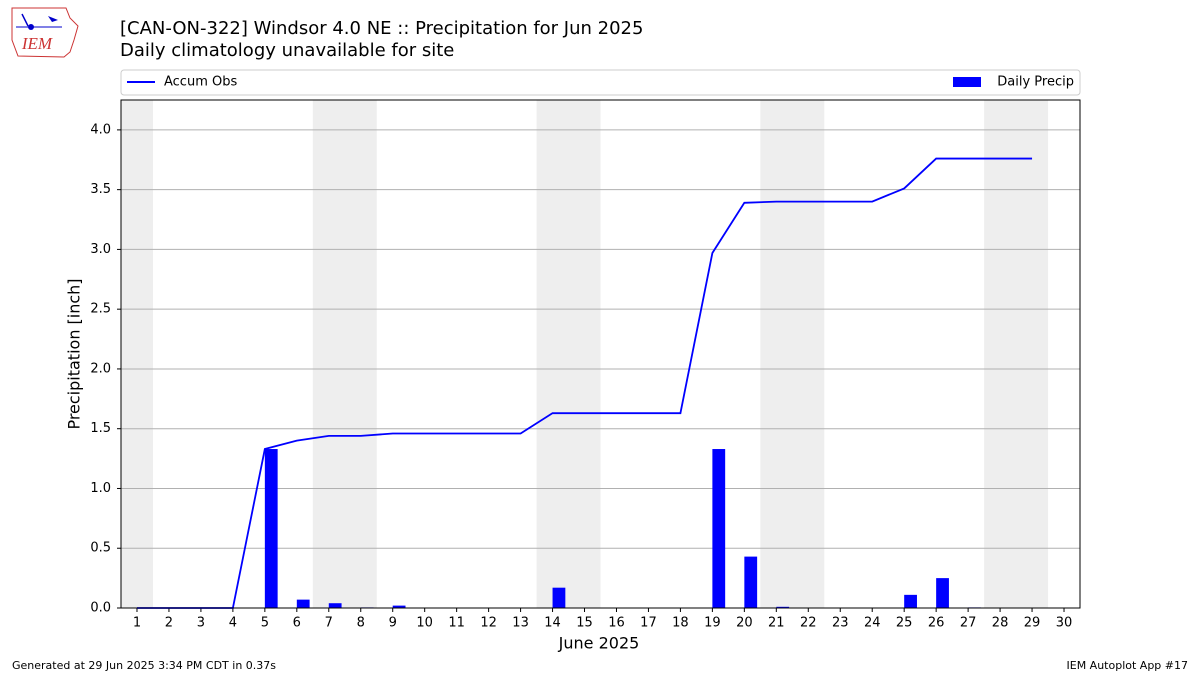  I want to click on x-tick-label: 9, so click(393, 623).